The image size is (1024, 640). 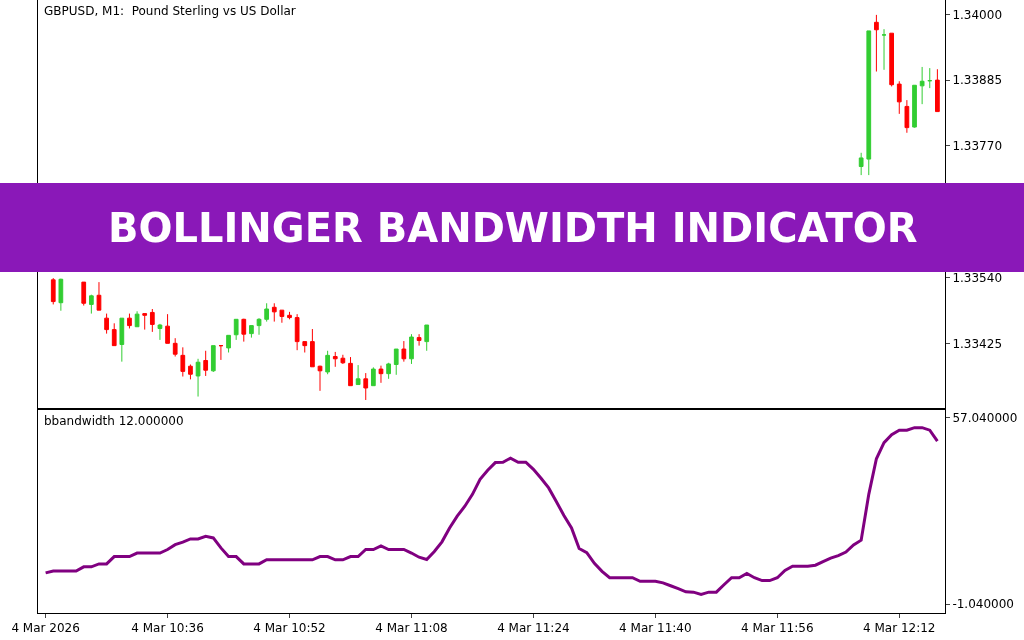 I want to click on chart-title: GBPUSD, M1: Pound Sterling vs US Dollar, so click(x=170, y=11).